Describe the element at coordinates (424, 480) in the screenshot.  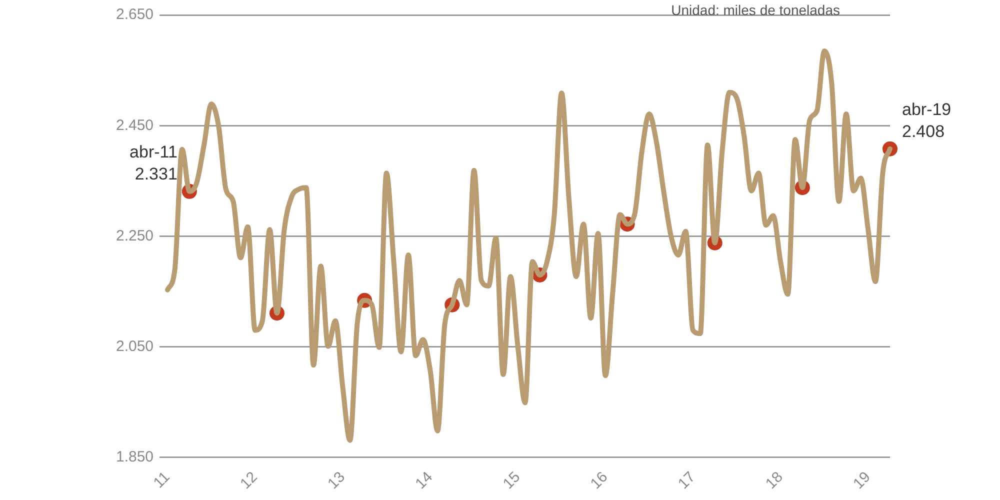
I see `x-tick-label: 14` at that location.